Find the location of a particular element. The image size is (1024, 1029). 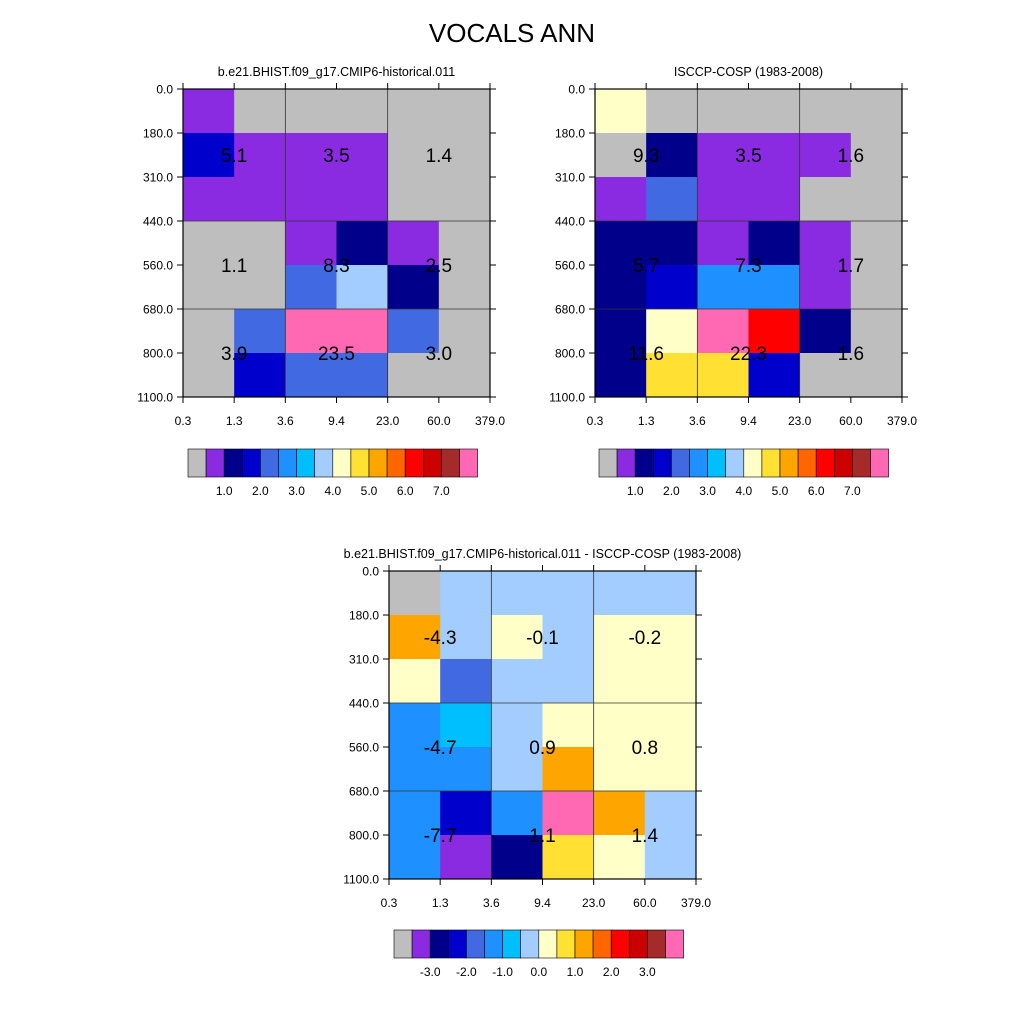

y-tick-label: 800.0 is located at coordinates (570, 354).